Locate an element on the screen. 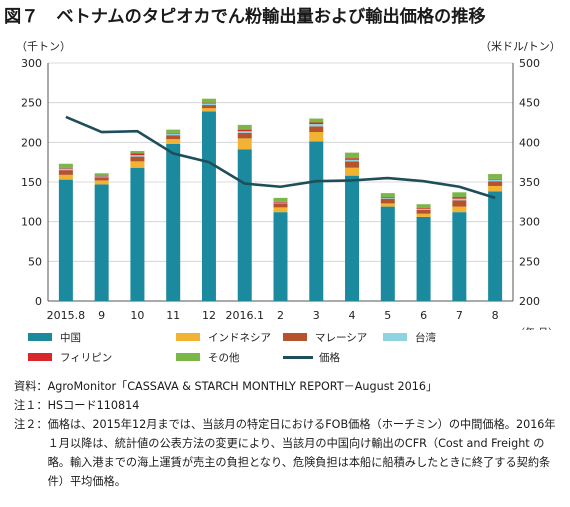 This screenshot has height=507, width=570. right-tick-label: 500 is located at coordinates (529, 63).